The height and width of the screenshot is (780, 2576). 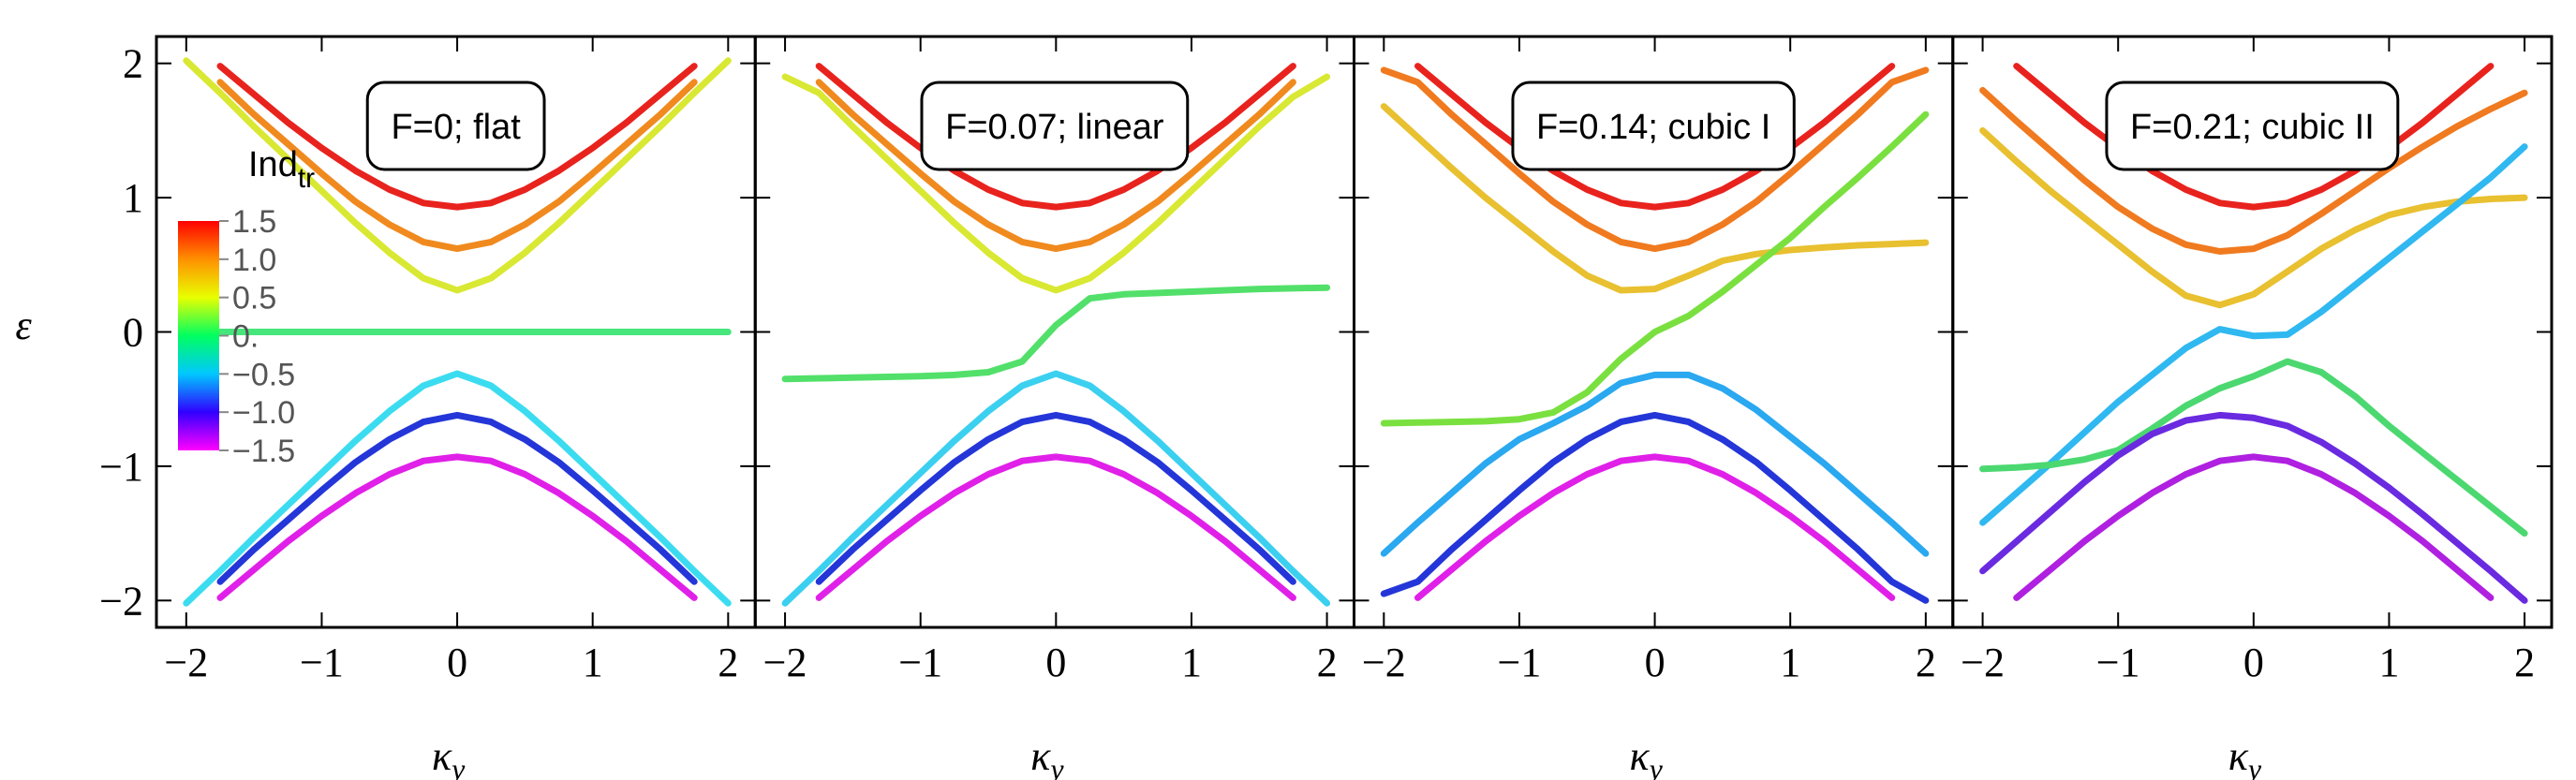 What do you see at coordinates (245, 337) in the screenshot?
I see `colorbar-tick-label: 0.` at bounding box center [245, 337].